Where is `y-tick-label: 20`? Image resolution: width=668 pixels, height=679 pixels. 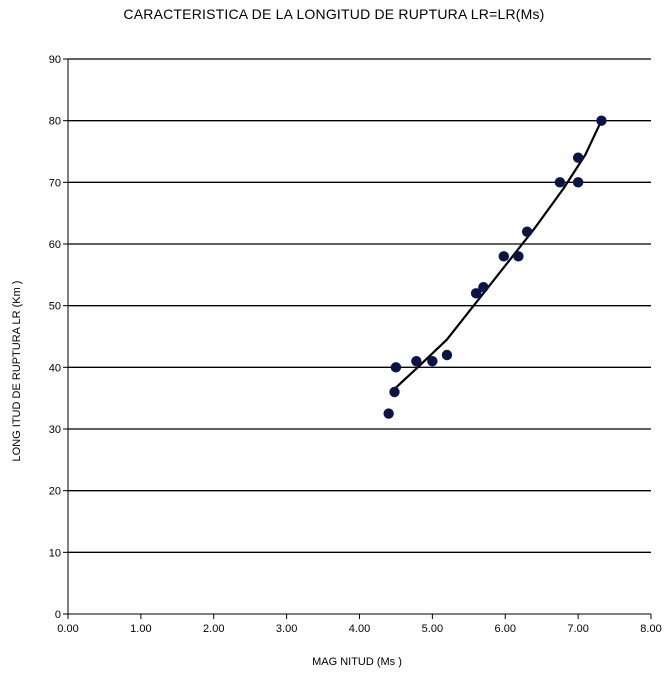
y-tick-label: 20 is located at coordinates (55, 492).